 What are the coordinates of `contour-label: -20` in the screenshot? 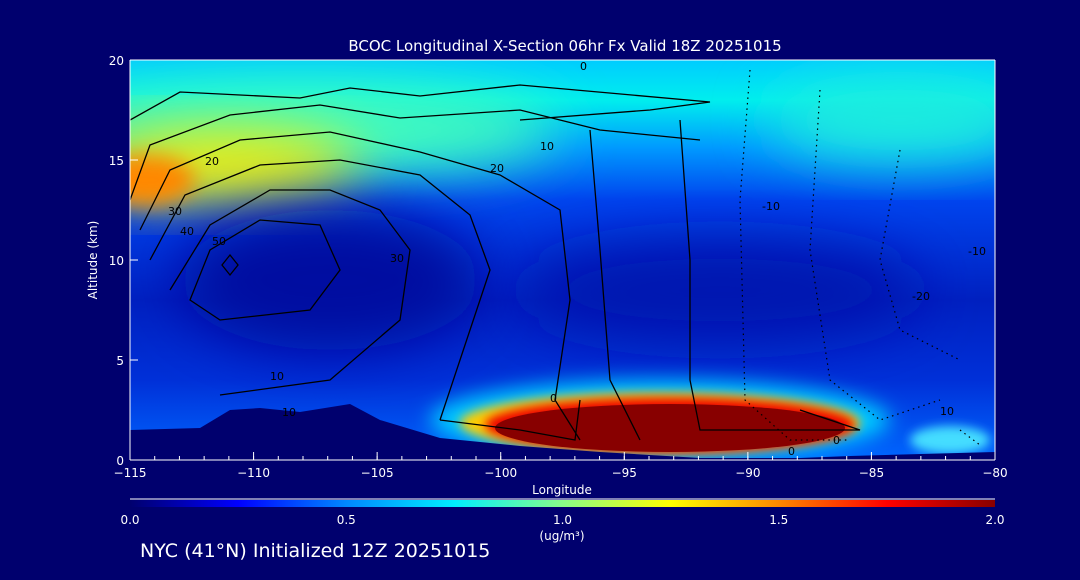 It's located at (921, 296).